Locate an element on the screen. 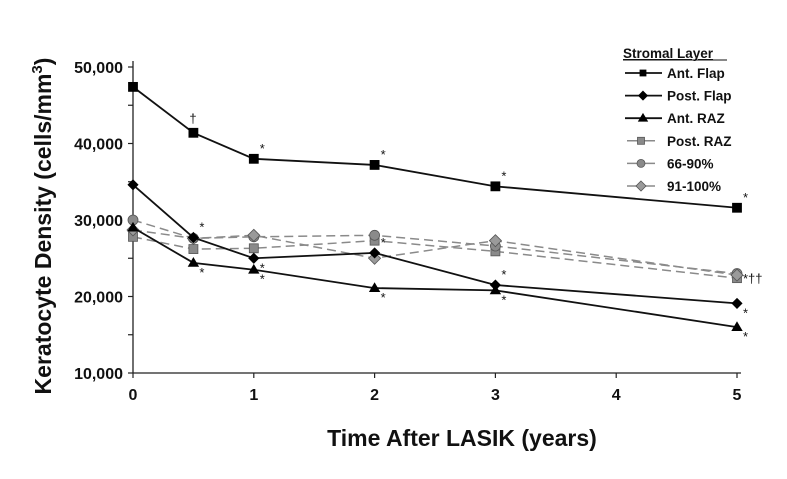  series-line-post-raz is located at coordinates (435, 257).